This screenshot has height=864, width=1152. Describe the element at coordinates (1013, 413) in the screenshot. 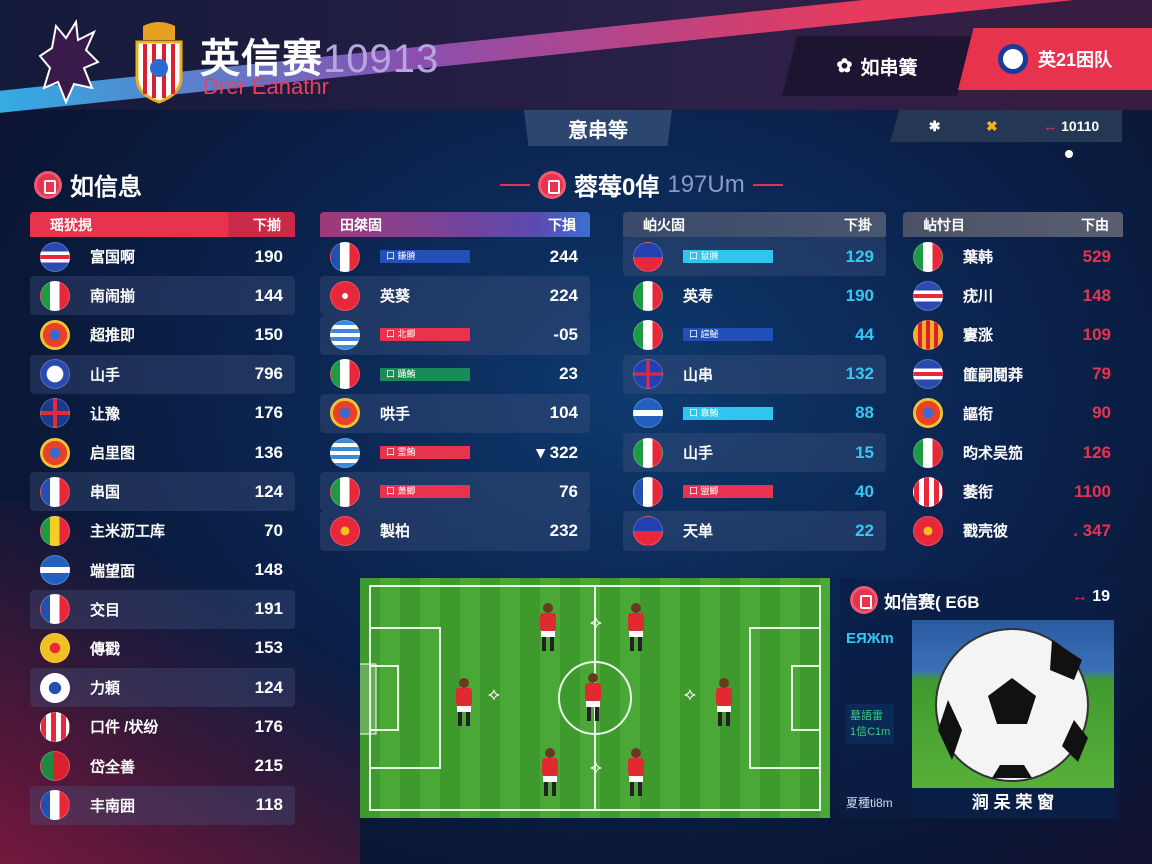

I see `table-row: 謳衔 90` at that location.